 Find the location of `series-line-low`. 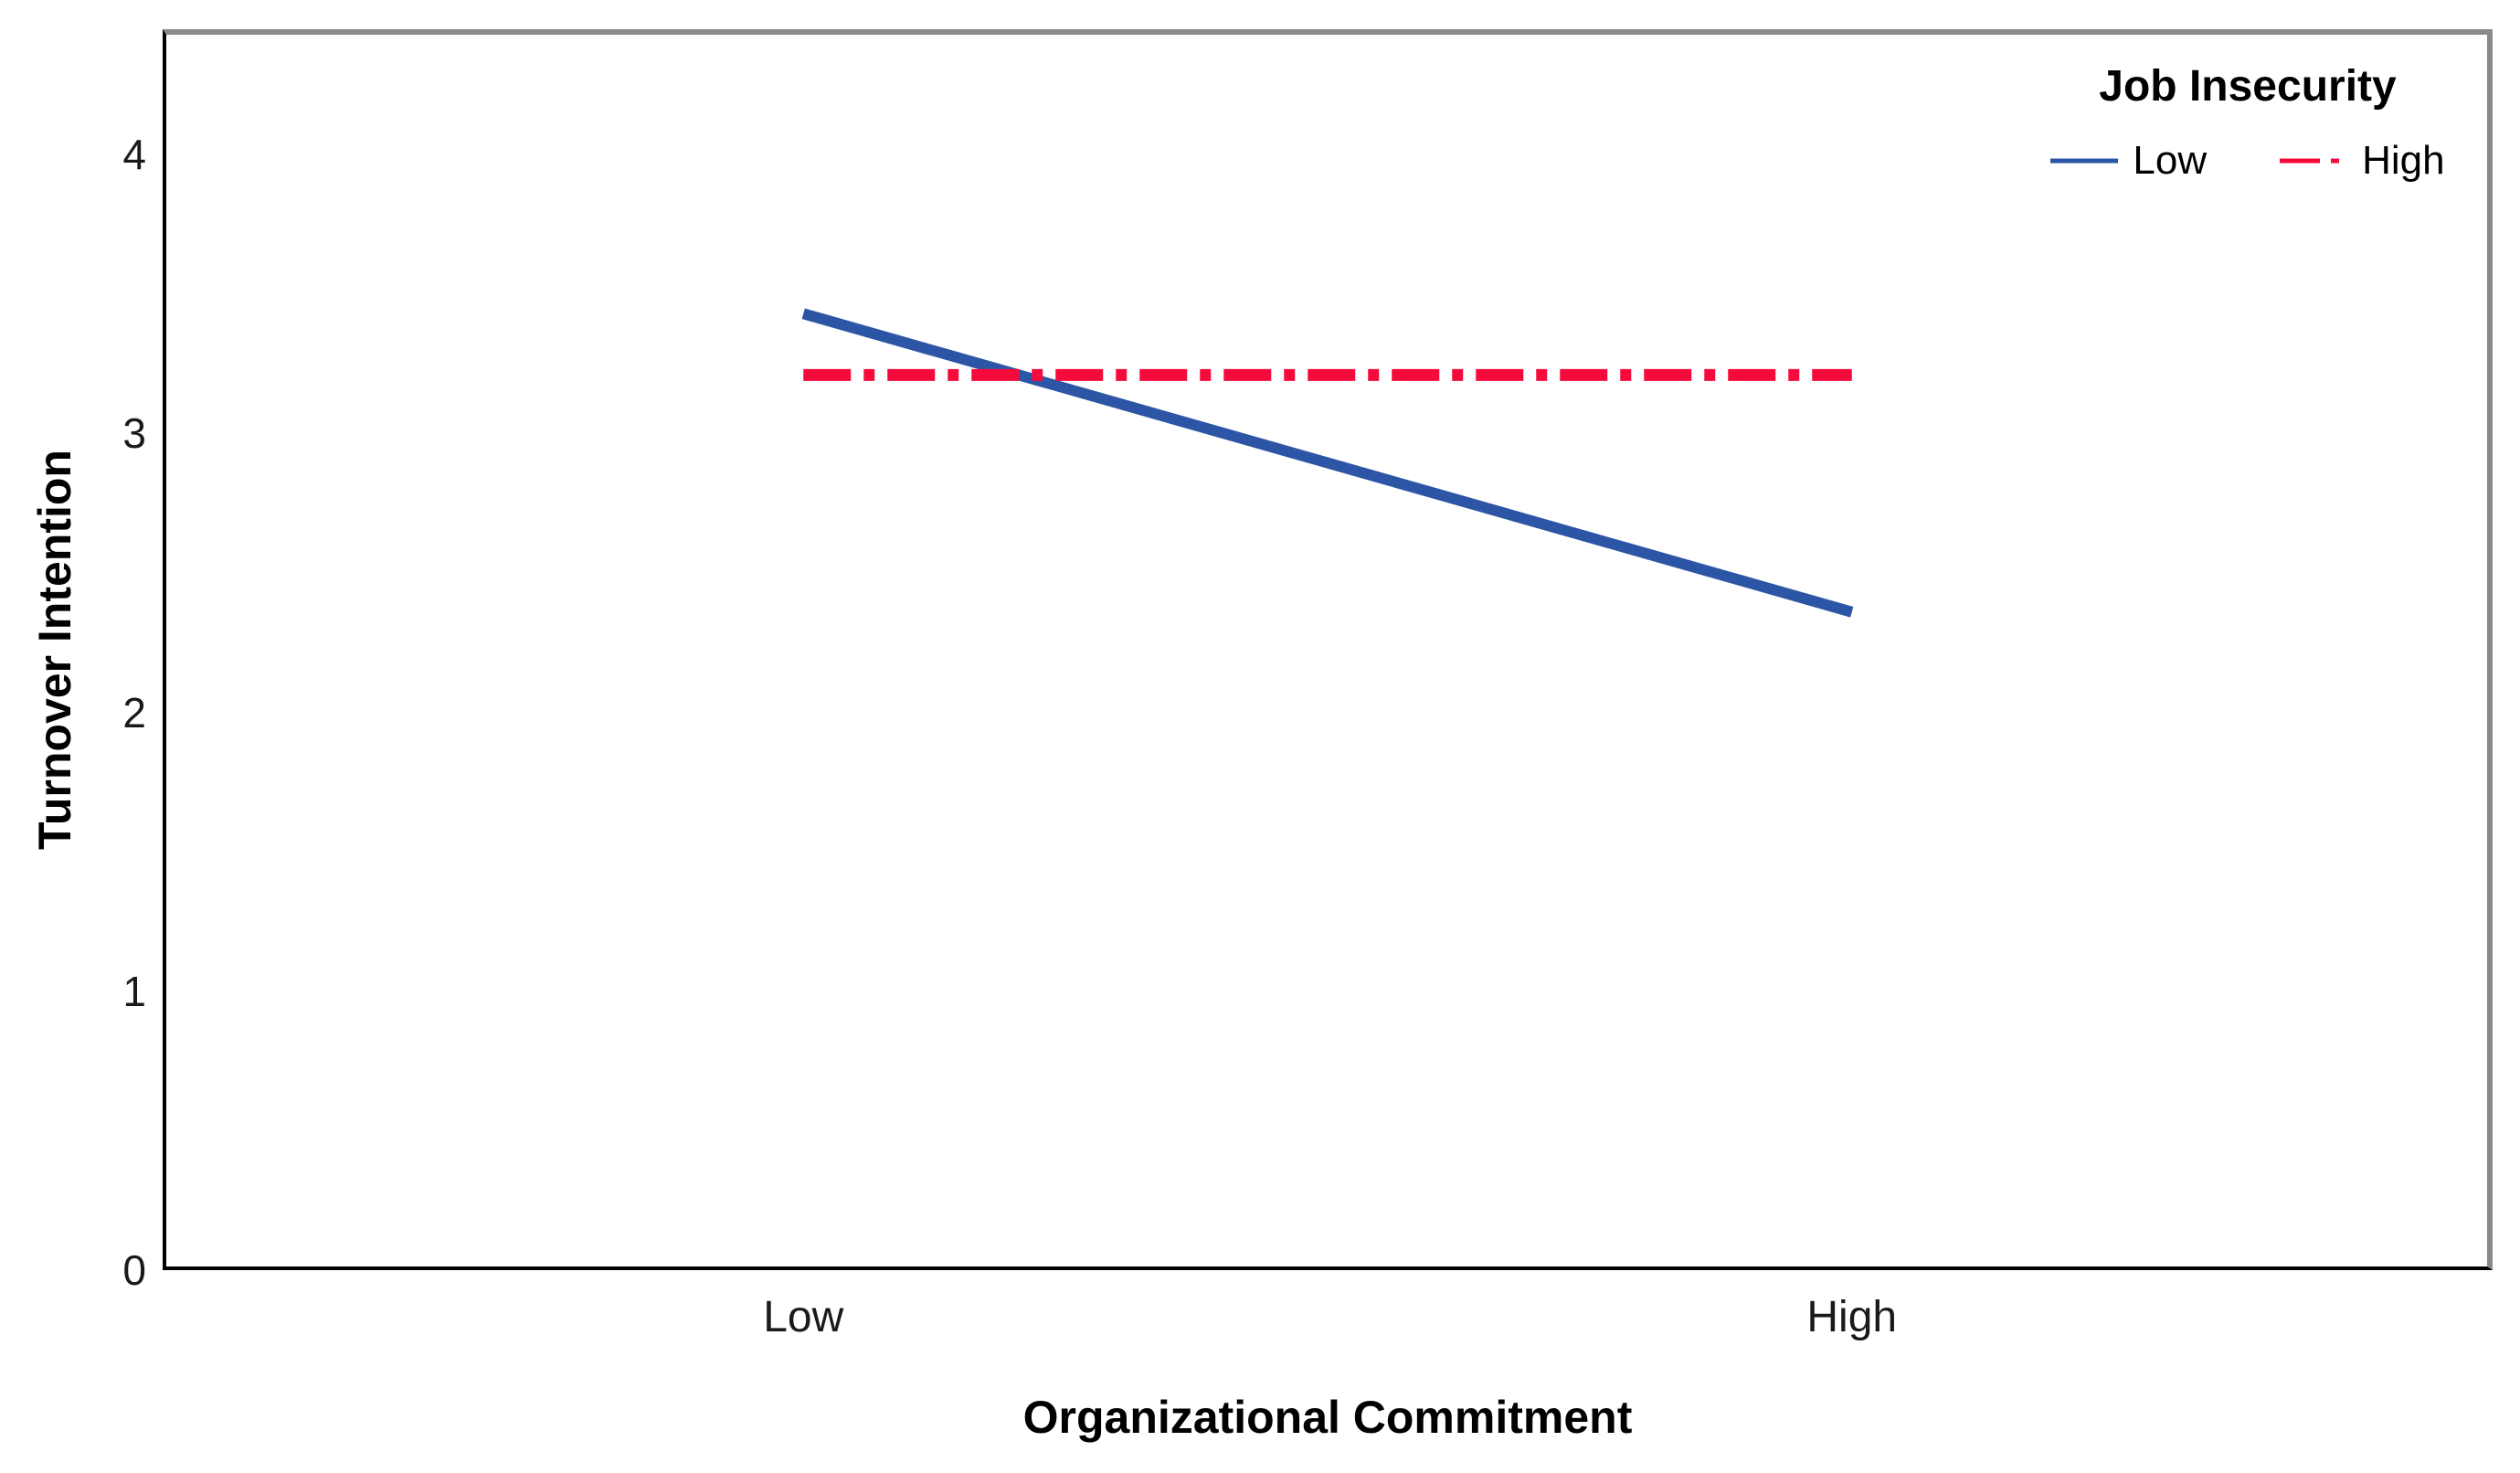

series-line-low is located at coordinates (1328, 463).